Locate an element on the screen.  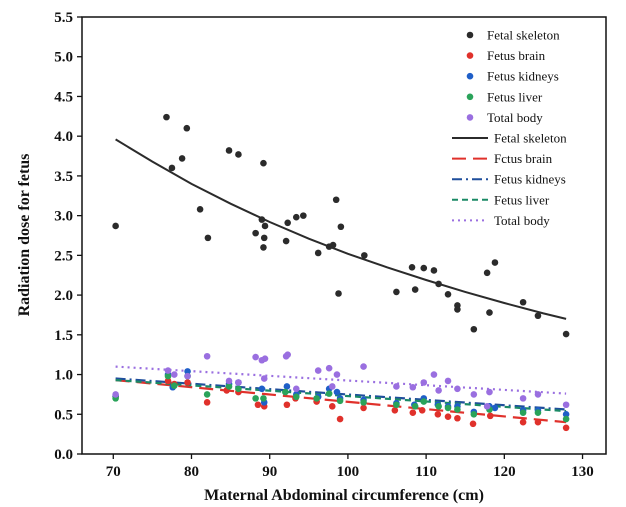
fit-line-fetus-kidneys is located at coordinates (341, 394).